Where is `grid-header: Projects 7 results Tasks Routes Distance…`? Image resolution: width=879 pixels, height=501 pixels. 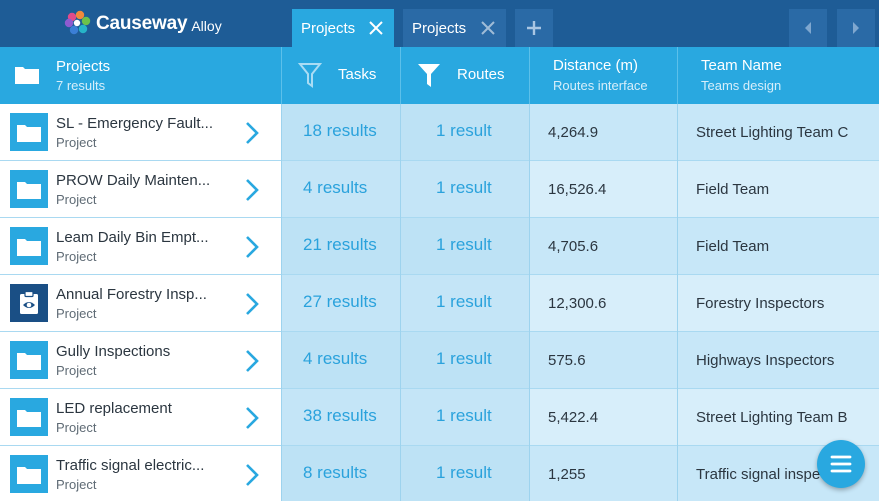
grid-header: Projects 7 results Tasks Routes Distance… is located at coordinates (439, 75).